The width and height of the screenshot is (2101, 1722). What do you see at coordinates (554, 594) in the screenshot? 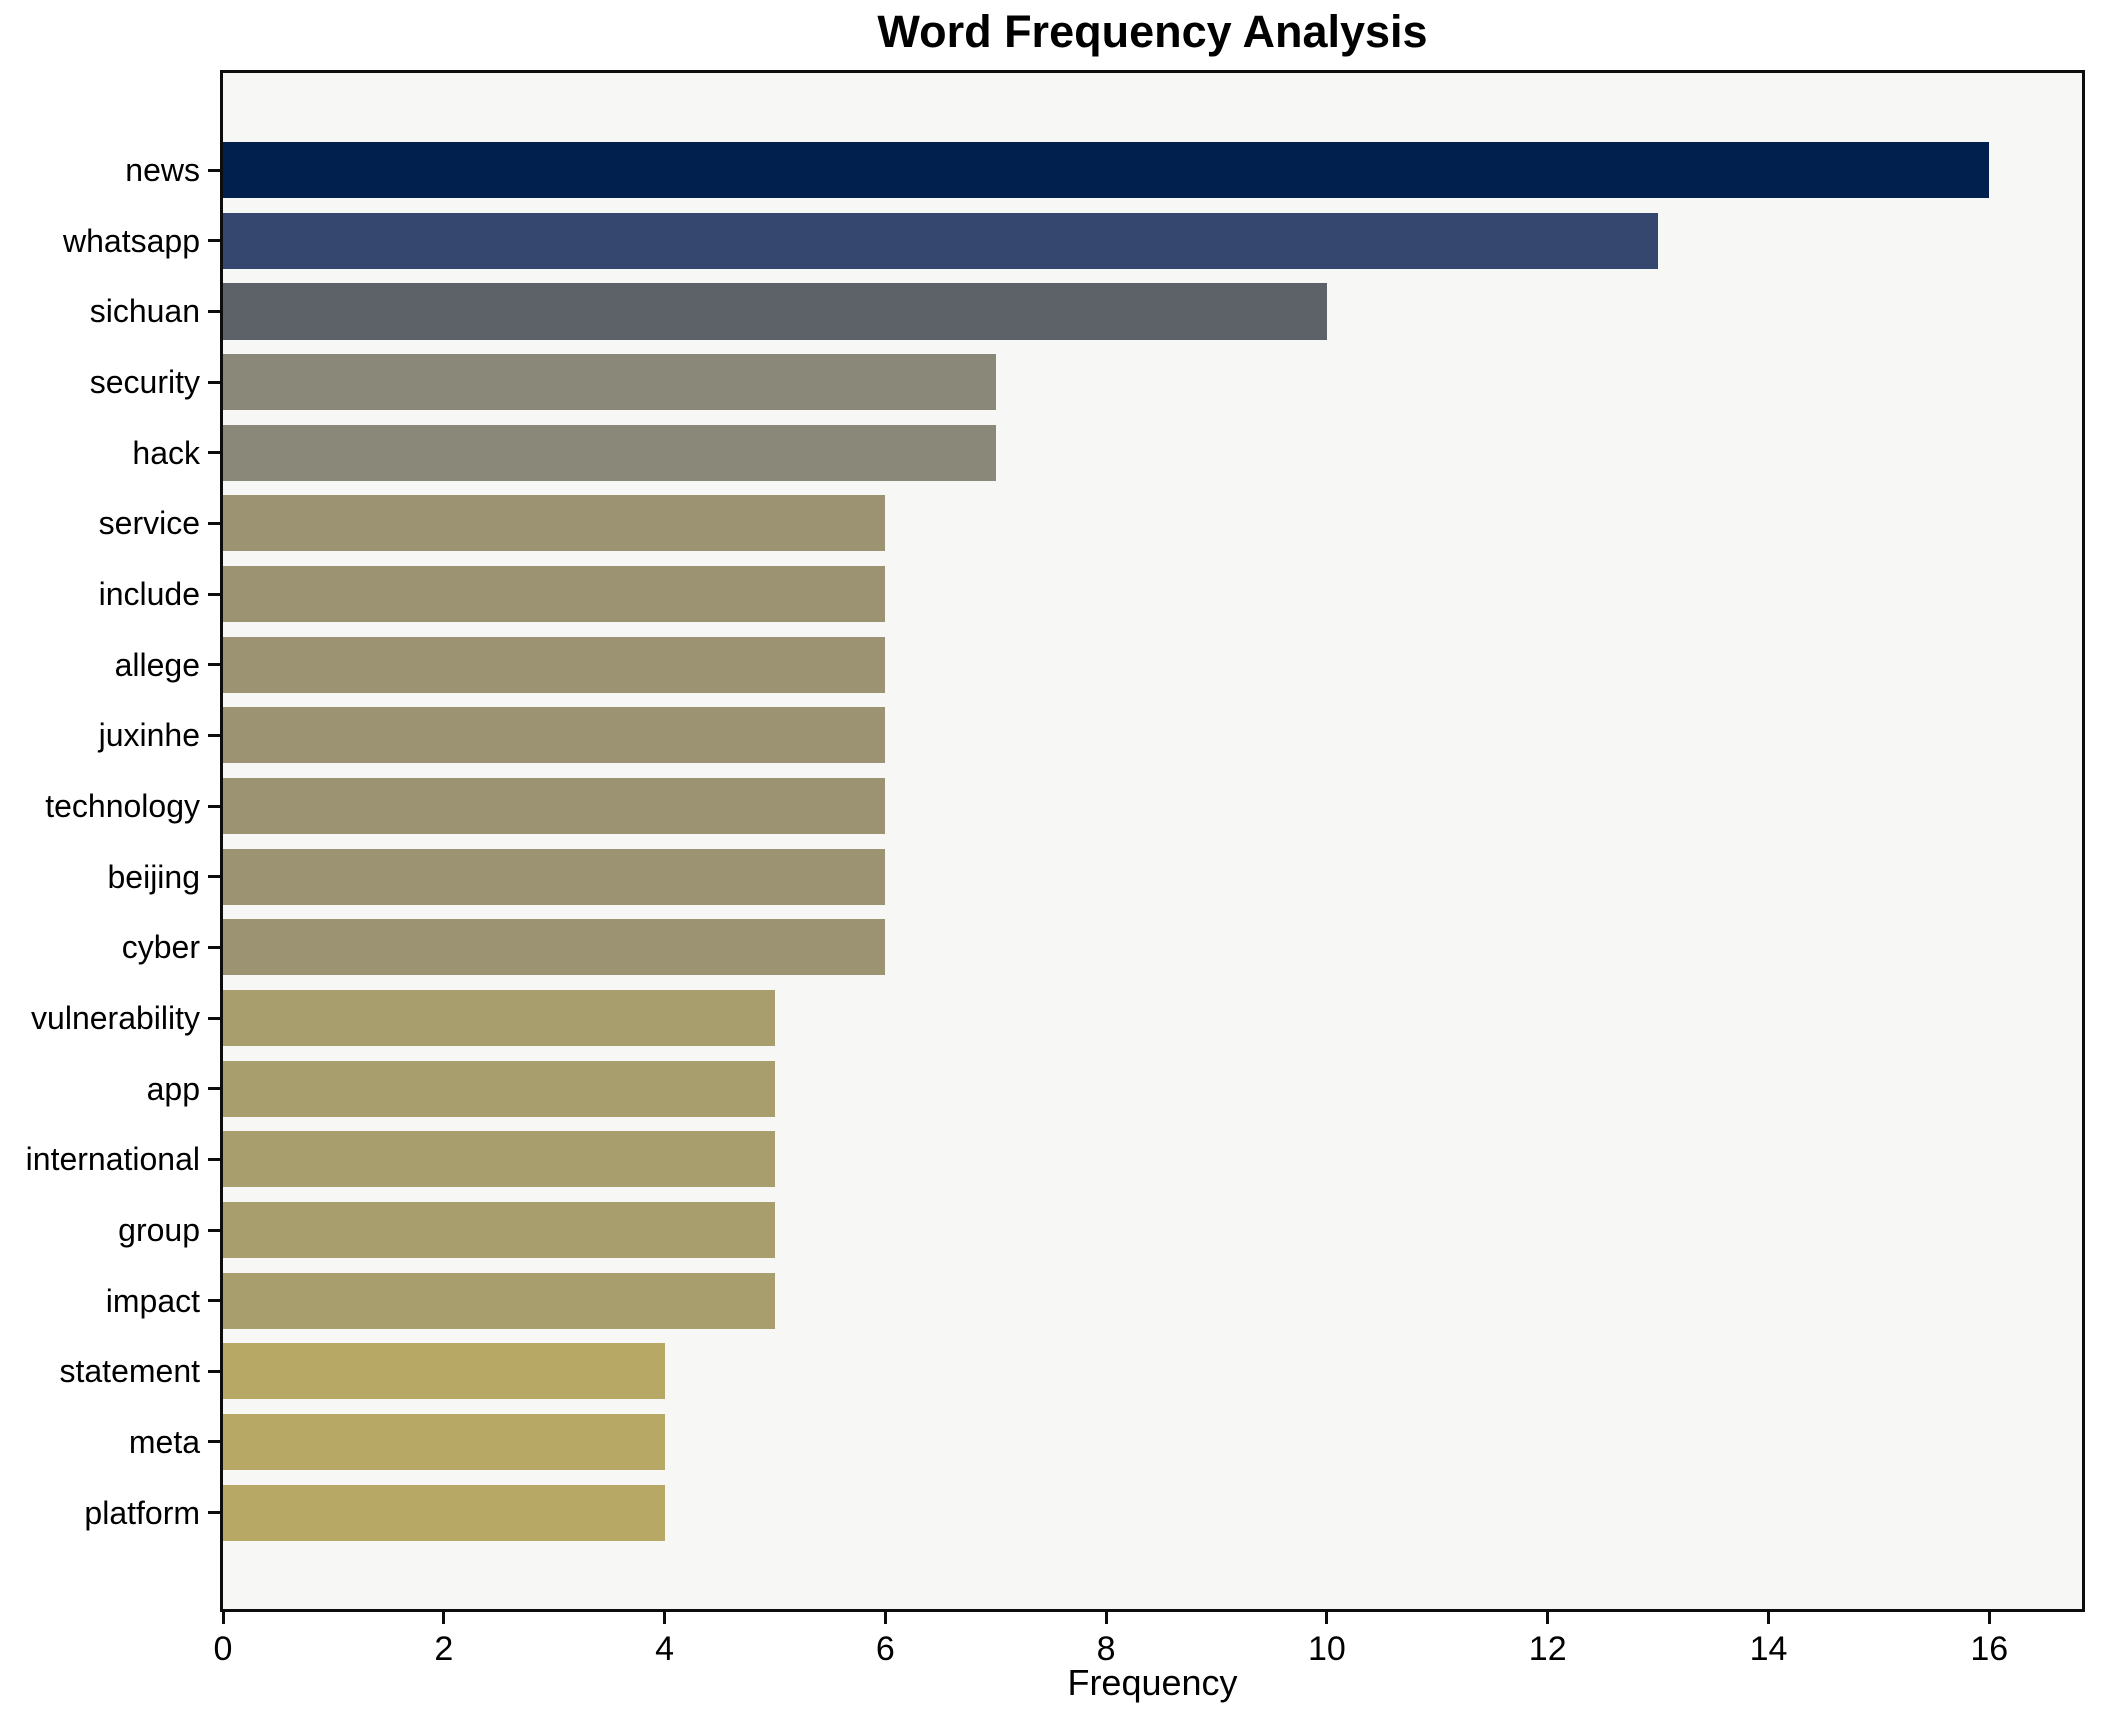
I see `bar-include` at bounding box center [554, 594].